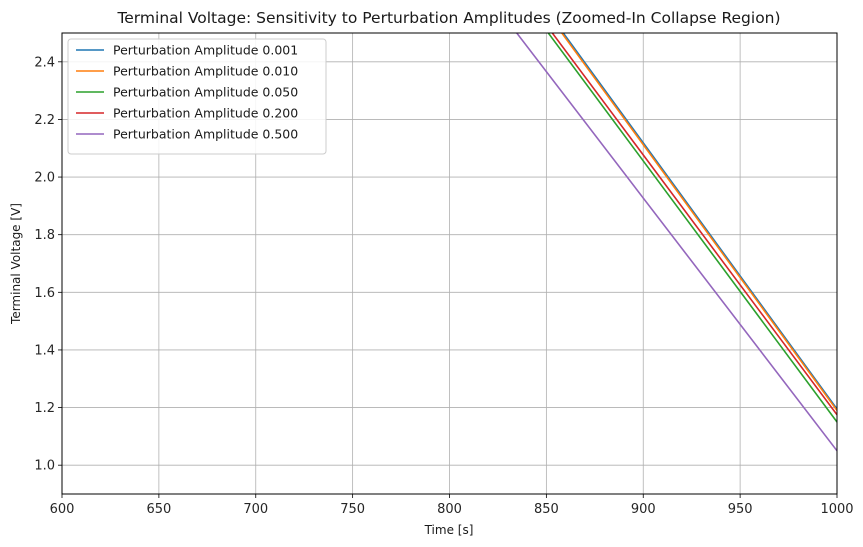 This screenshot has width=863, height=547. I want to click on x-tick-label: 950, so click(740, 509).